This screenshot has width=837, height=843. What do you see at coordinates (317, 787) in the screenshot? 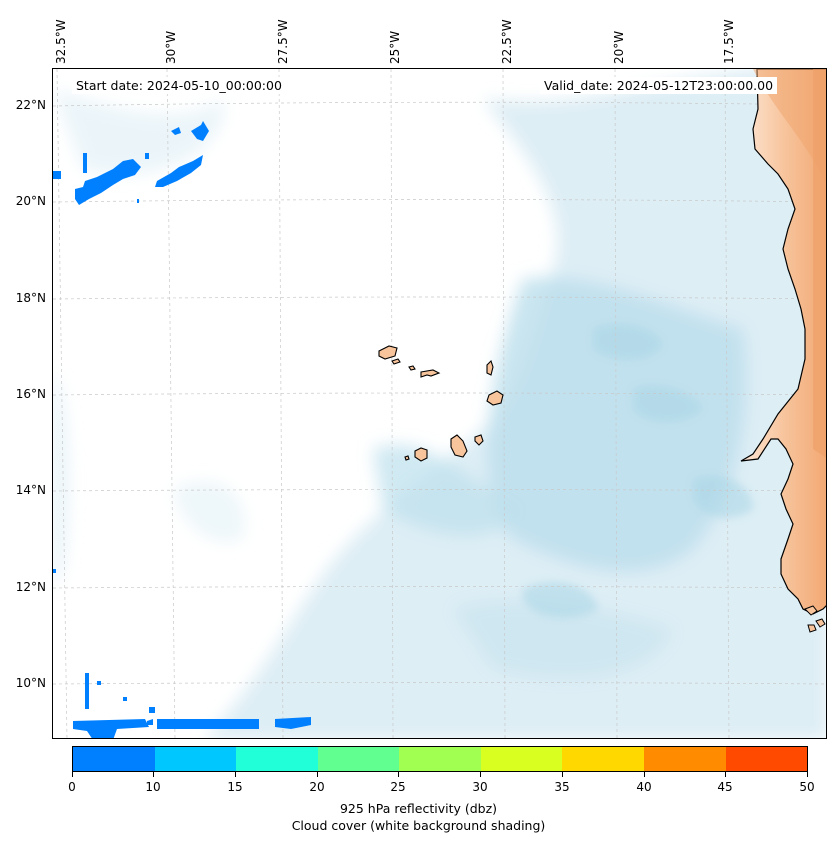
I see `colorbar-tick-label: 20` at bounding box center [317, 787].